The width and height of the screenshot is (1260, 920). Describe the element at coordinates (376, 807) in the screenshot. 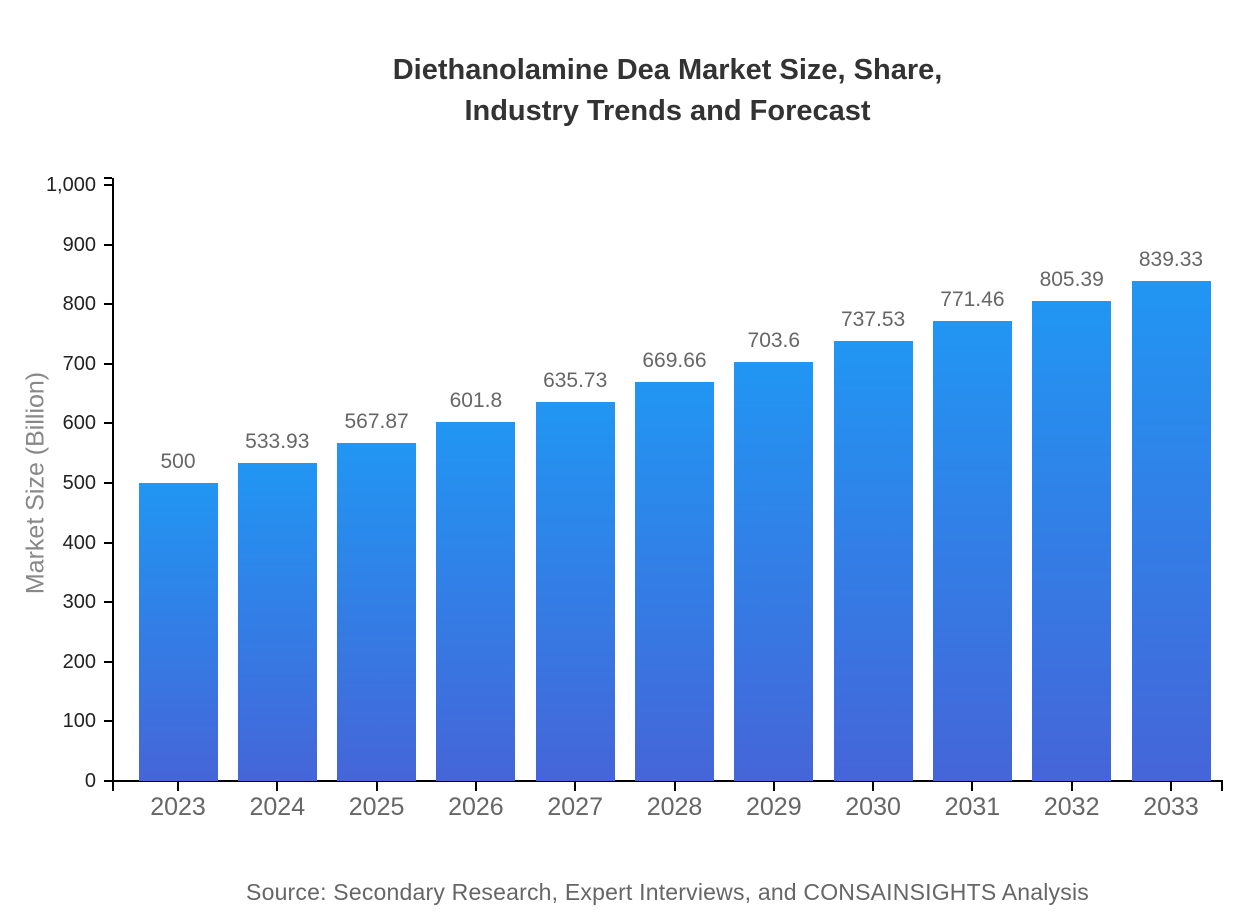

I see `x-tick-label: 2025` at that location.